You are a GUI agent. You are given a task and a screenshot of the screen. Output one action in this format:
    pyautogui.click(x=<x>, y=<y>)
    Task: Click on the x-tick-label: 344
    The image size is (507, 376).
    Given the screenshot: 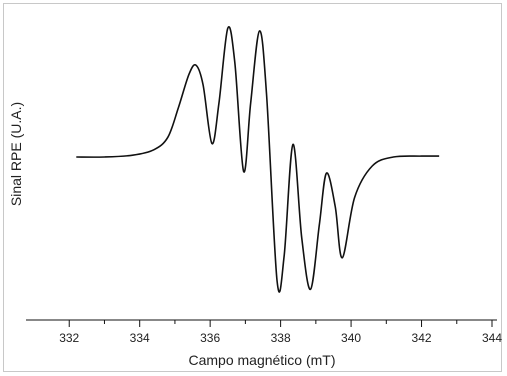 What is the action you would take?
    pyautogui.click(x=492, y=338)
    